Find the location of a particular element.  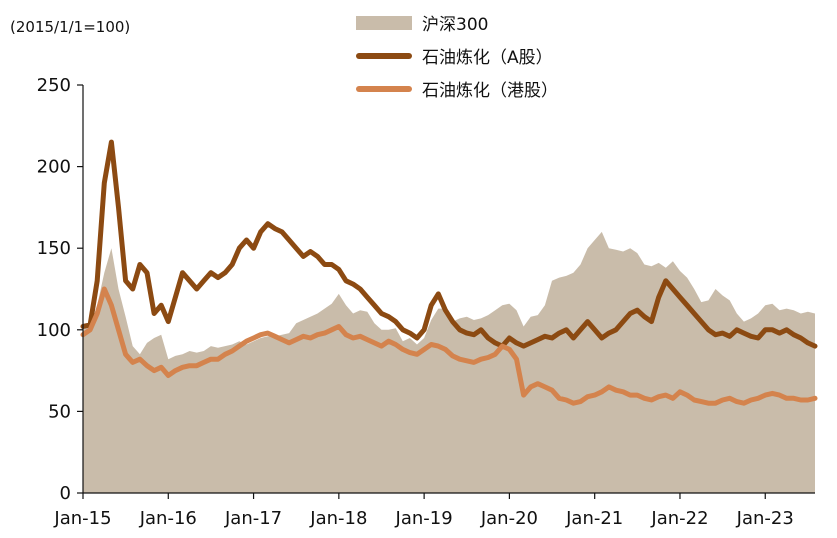

legend-item-hs300: 沪深300 is located at coordinates (457, 22).